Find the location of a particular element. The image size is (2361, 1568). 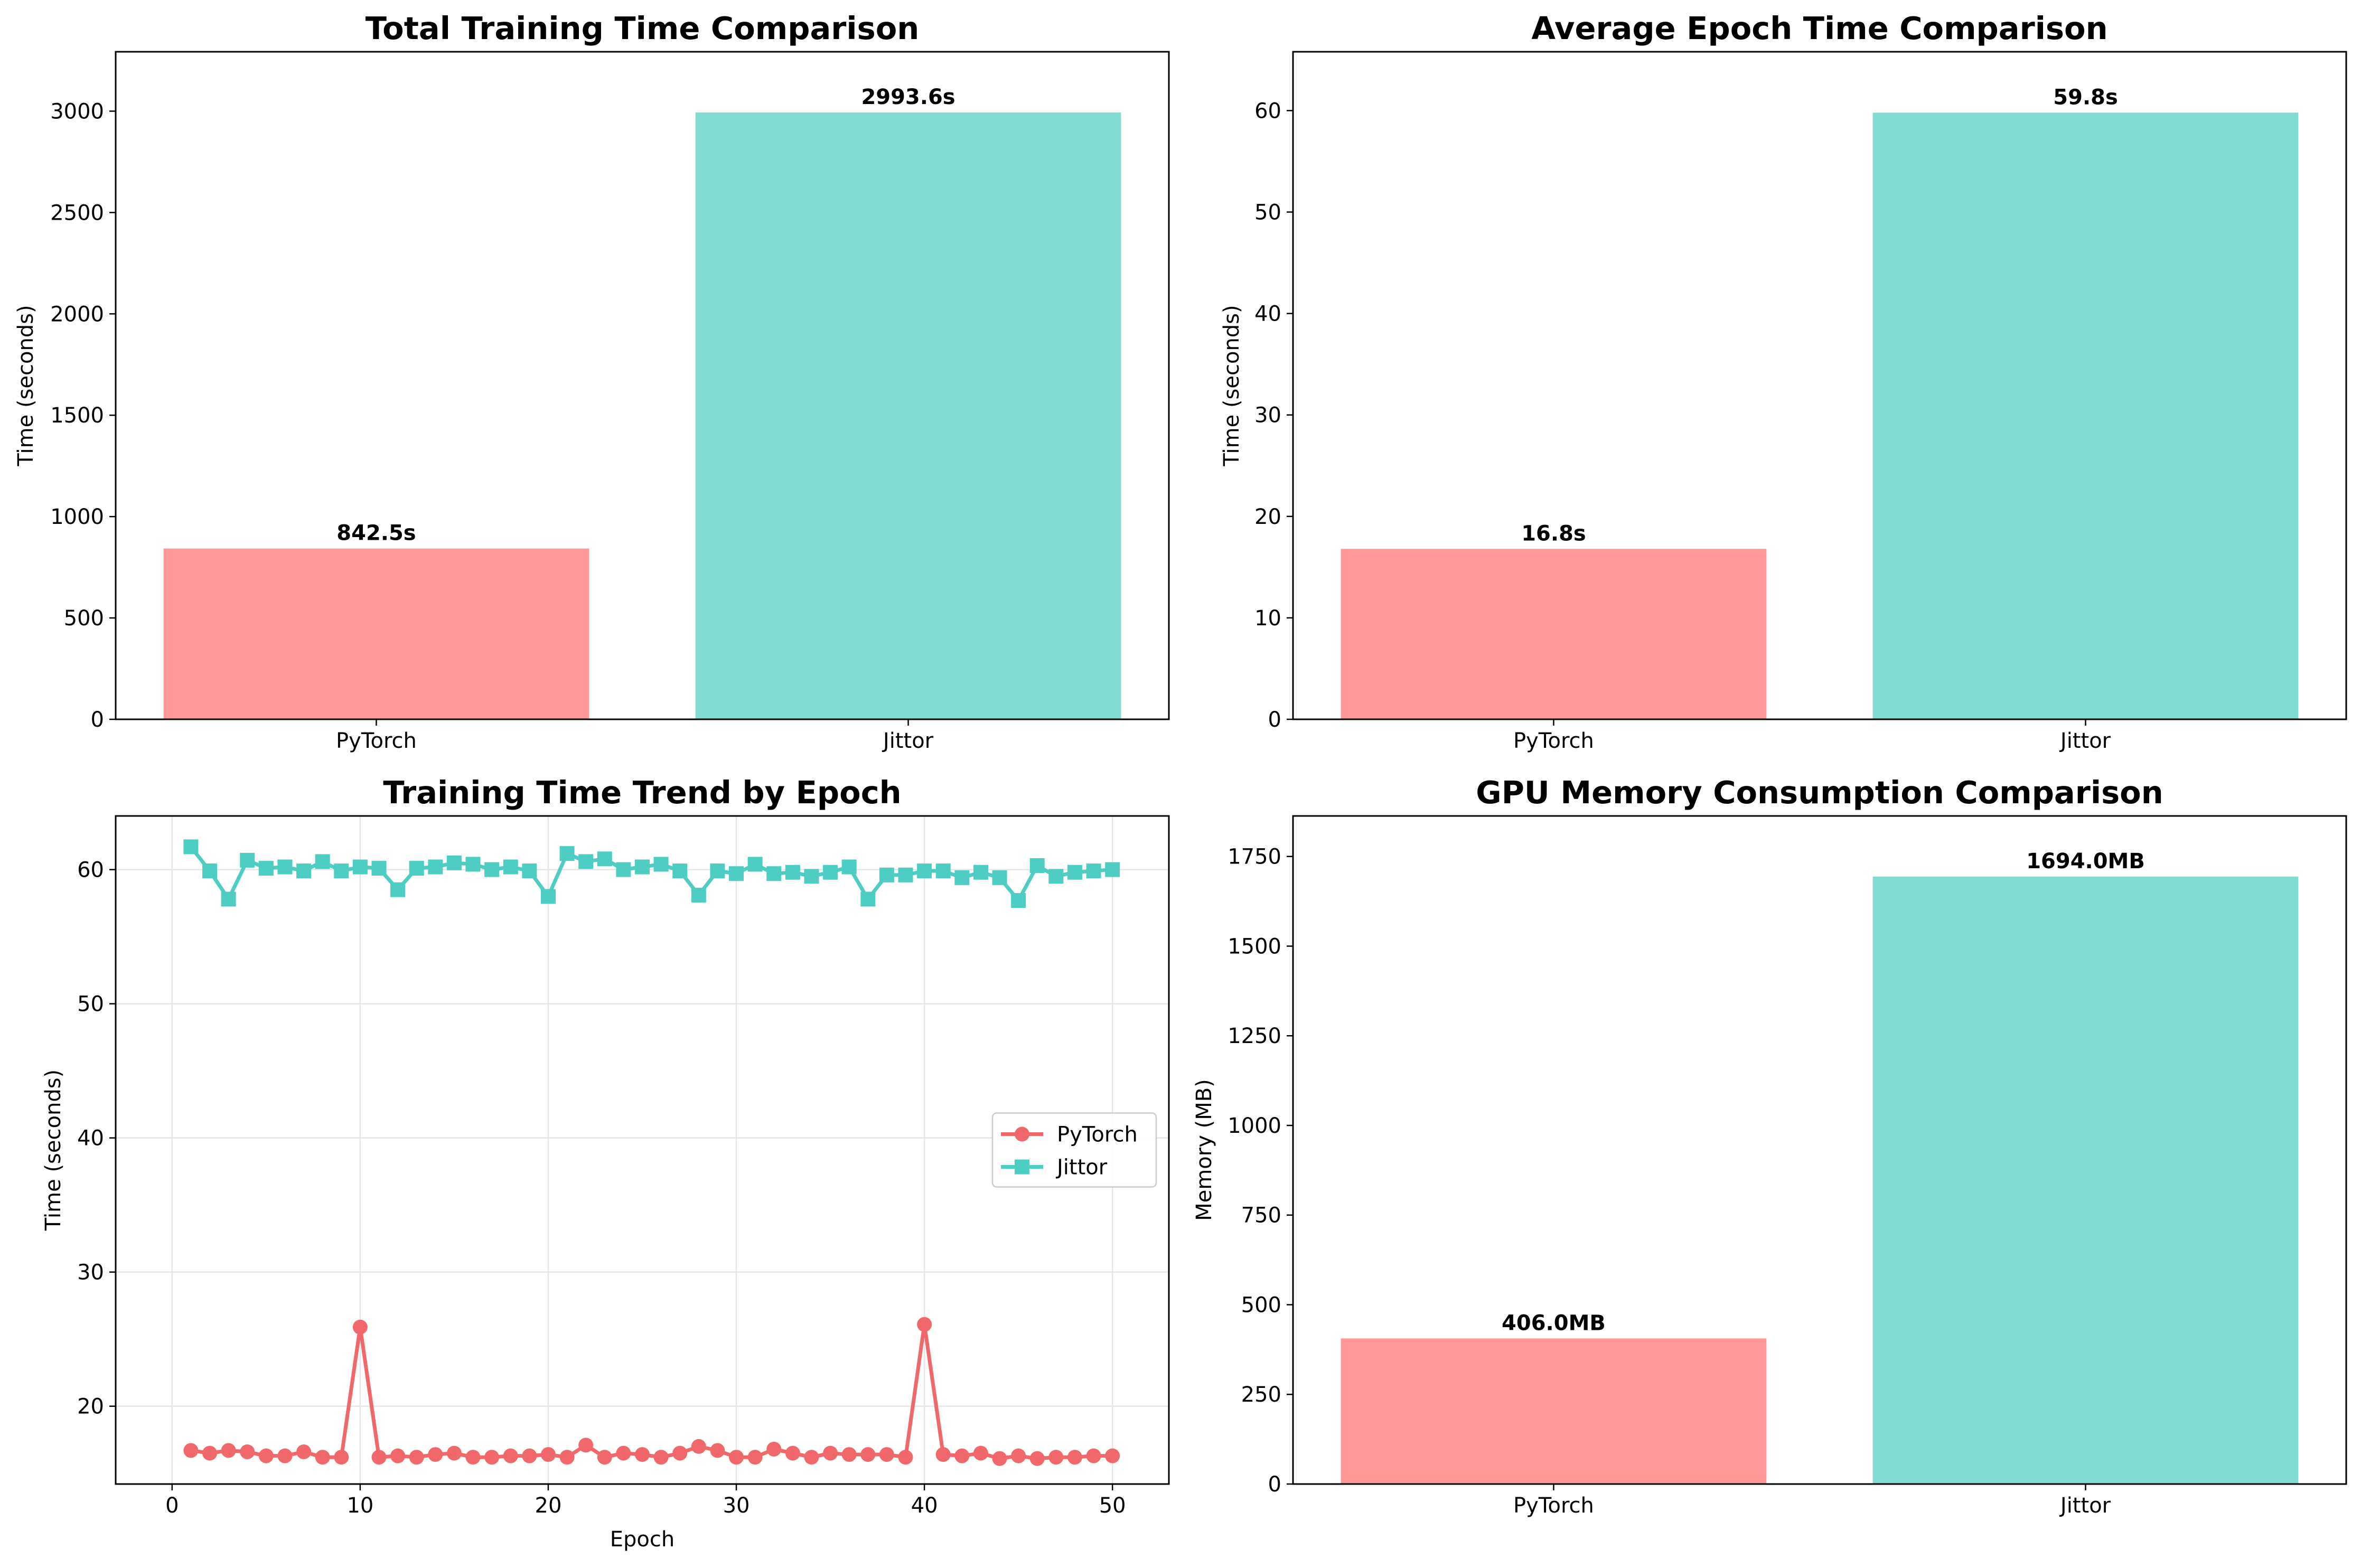

x-tick-label: Jittor is located at coordinates (2085, 1506).